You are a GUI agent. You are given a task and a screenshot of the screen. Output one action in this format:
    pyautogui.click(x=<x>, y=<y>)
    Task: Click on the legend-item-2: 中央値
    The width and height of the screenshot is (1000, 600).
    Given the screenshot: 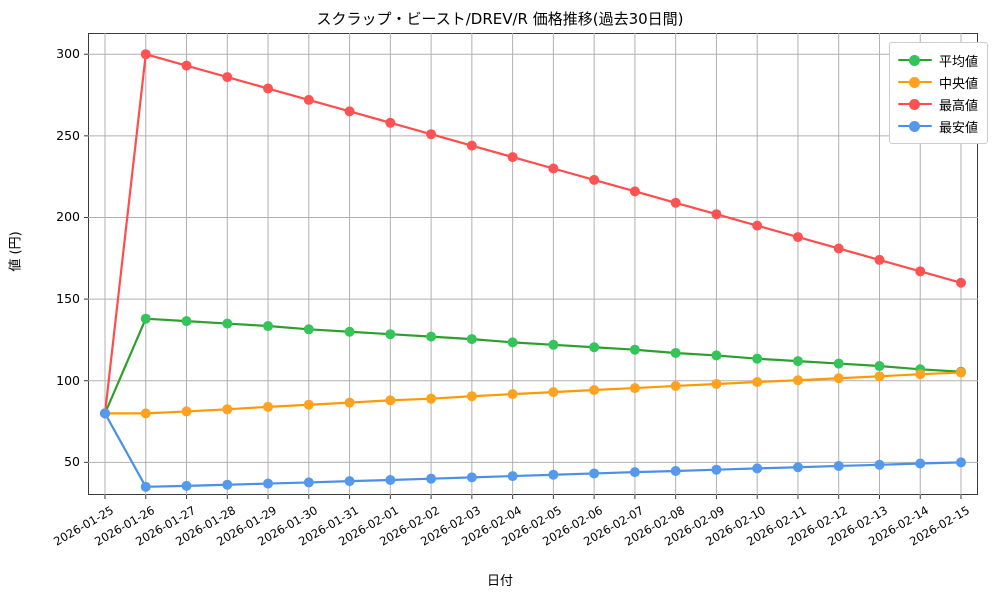 What is the action you would take?
    pyautogui.click(x=937, y=82)
    